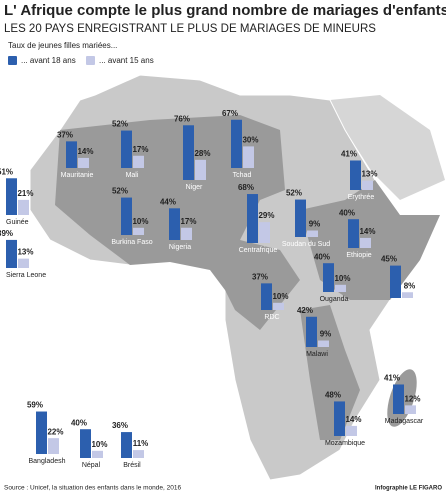 The width and height of the screenshot is (446, 498). I want to click on value-label: 67%, so click(230, 113).